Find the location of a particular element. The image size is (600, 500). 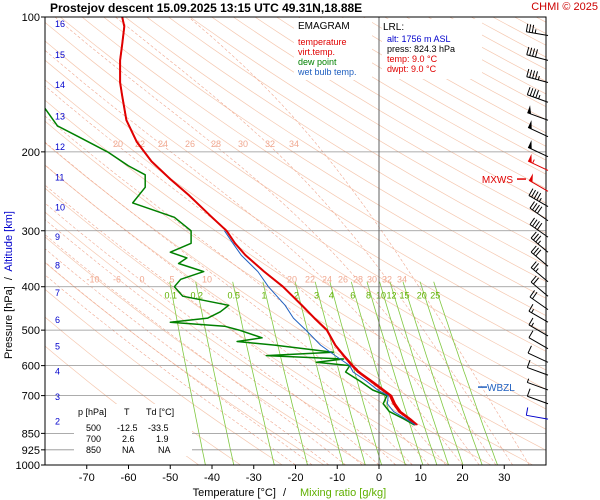

altitude-tick-label: 10 is located at coordinates (60, 208).